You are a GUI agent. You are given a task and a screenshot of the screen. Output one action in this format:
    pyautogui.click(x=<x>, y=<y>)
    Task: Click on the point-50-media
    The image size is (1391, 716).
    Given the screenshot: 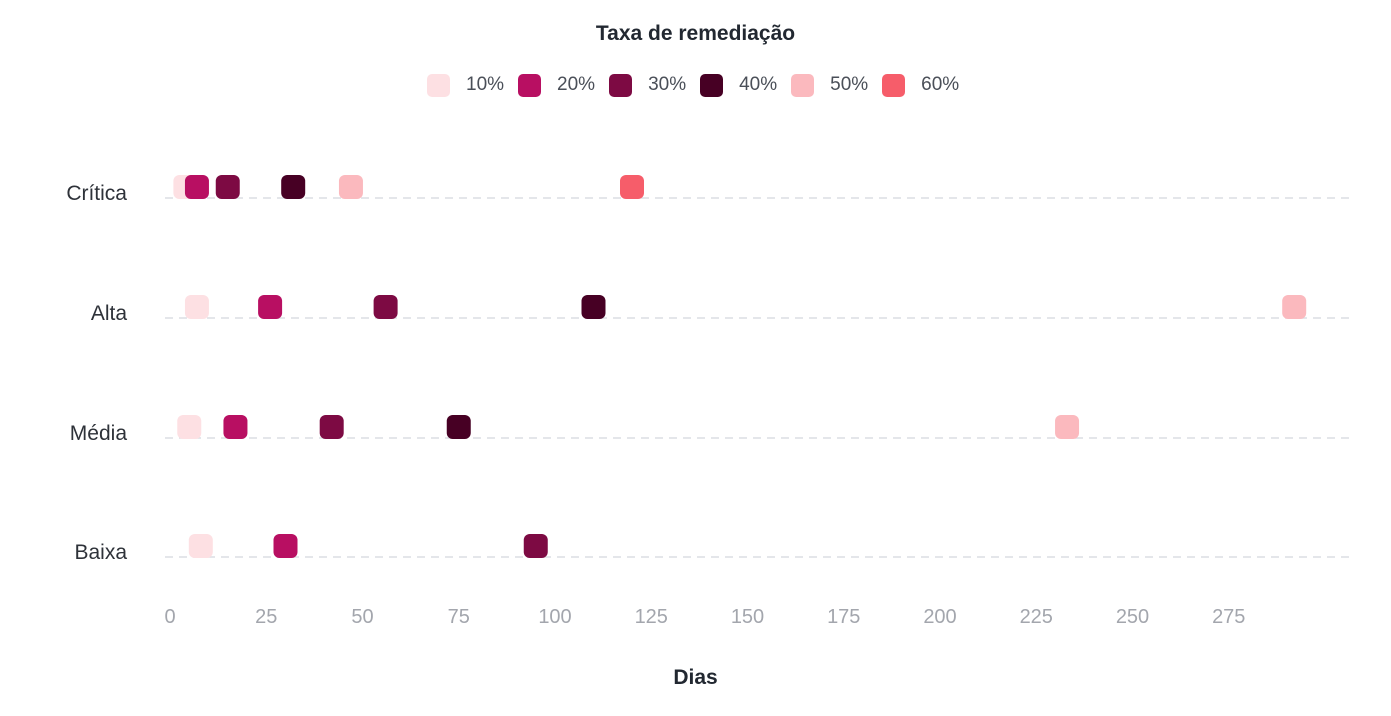 What is the action you would take?
    pyautogui.click(x=1067, y=427)
    